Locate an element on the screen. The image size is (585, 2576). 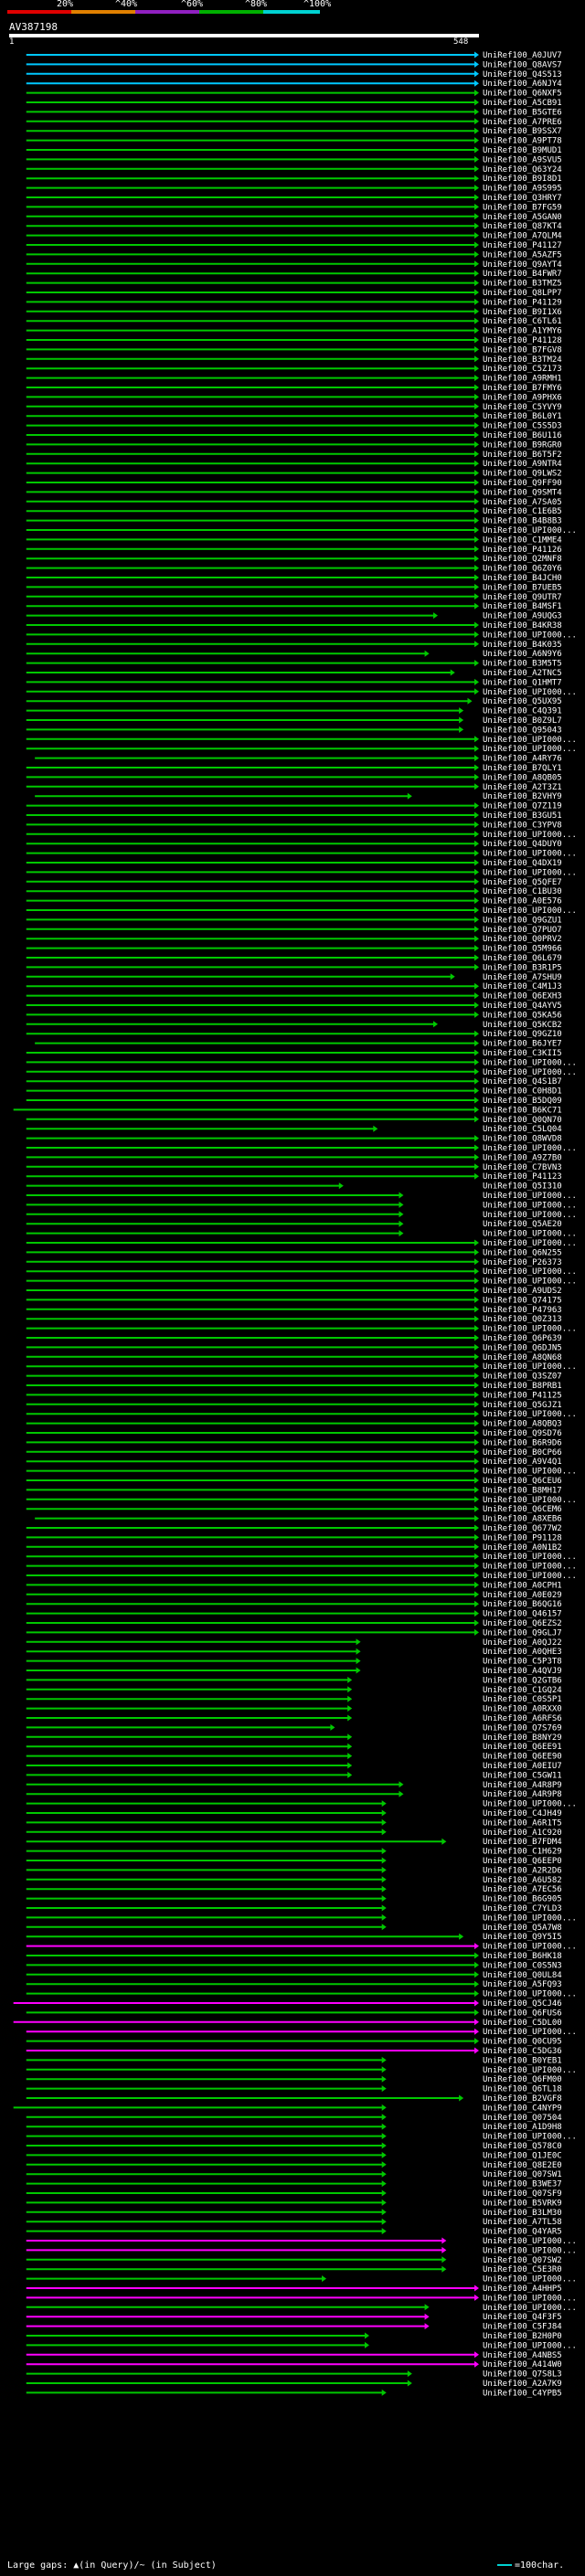
hit-label: UniRef100_B7FG59 is located at coordinates (522, 207).